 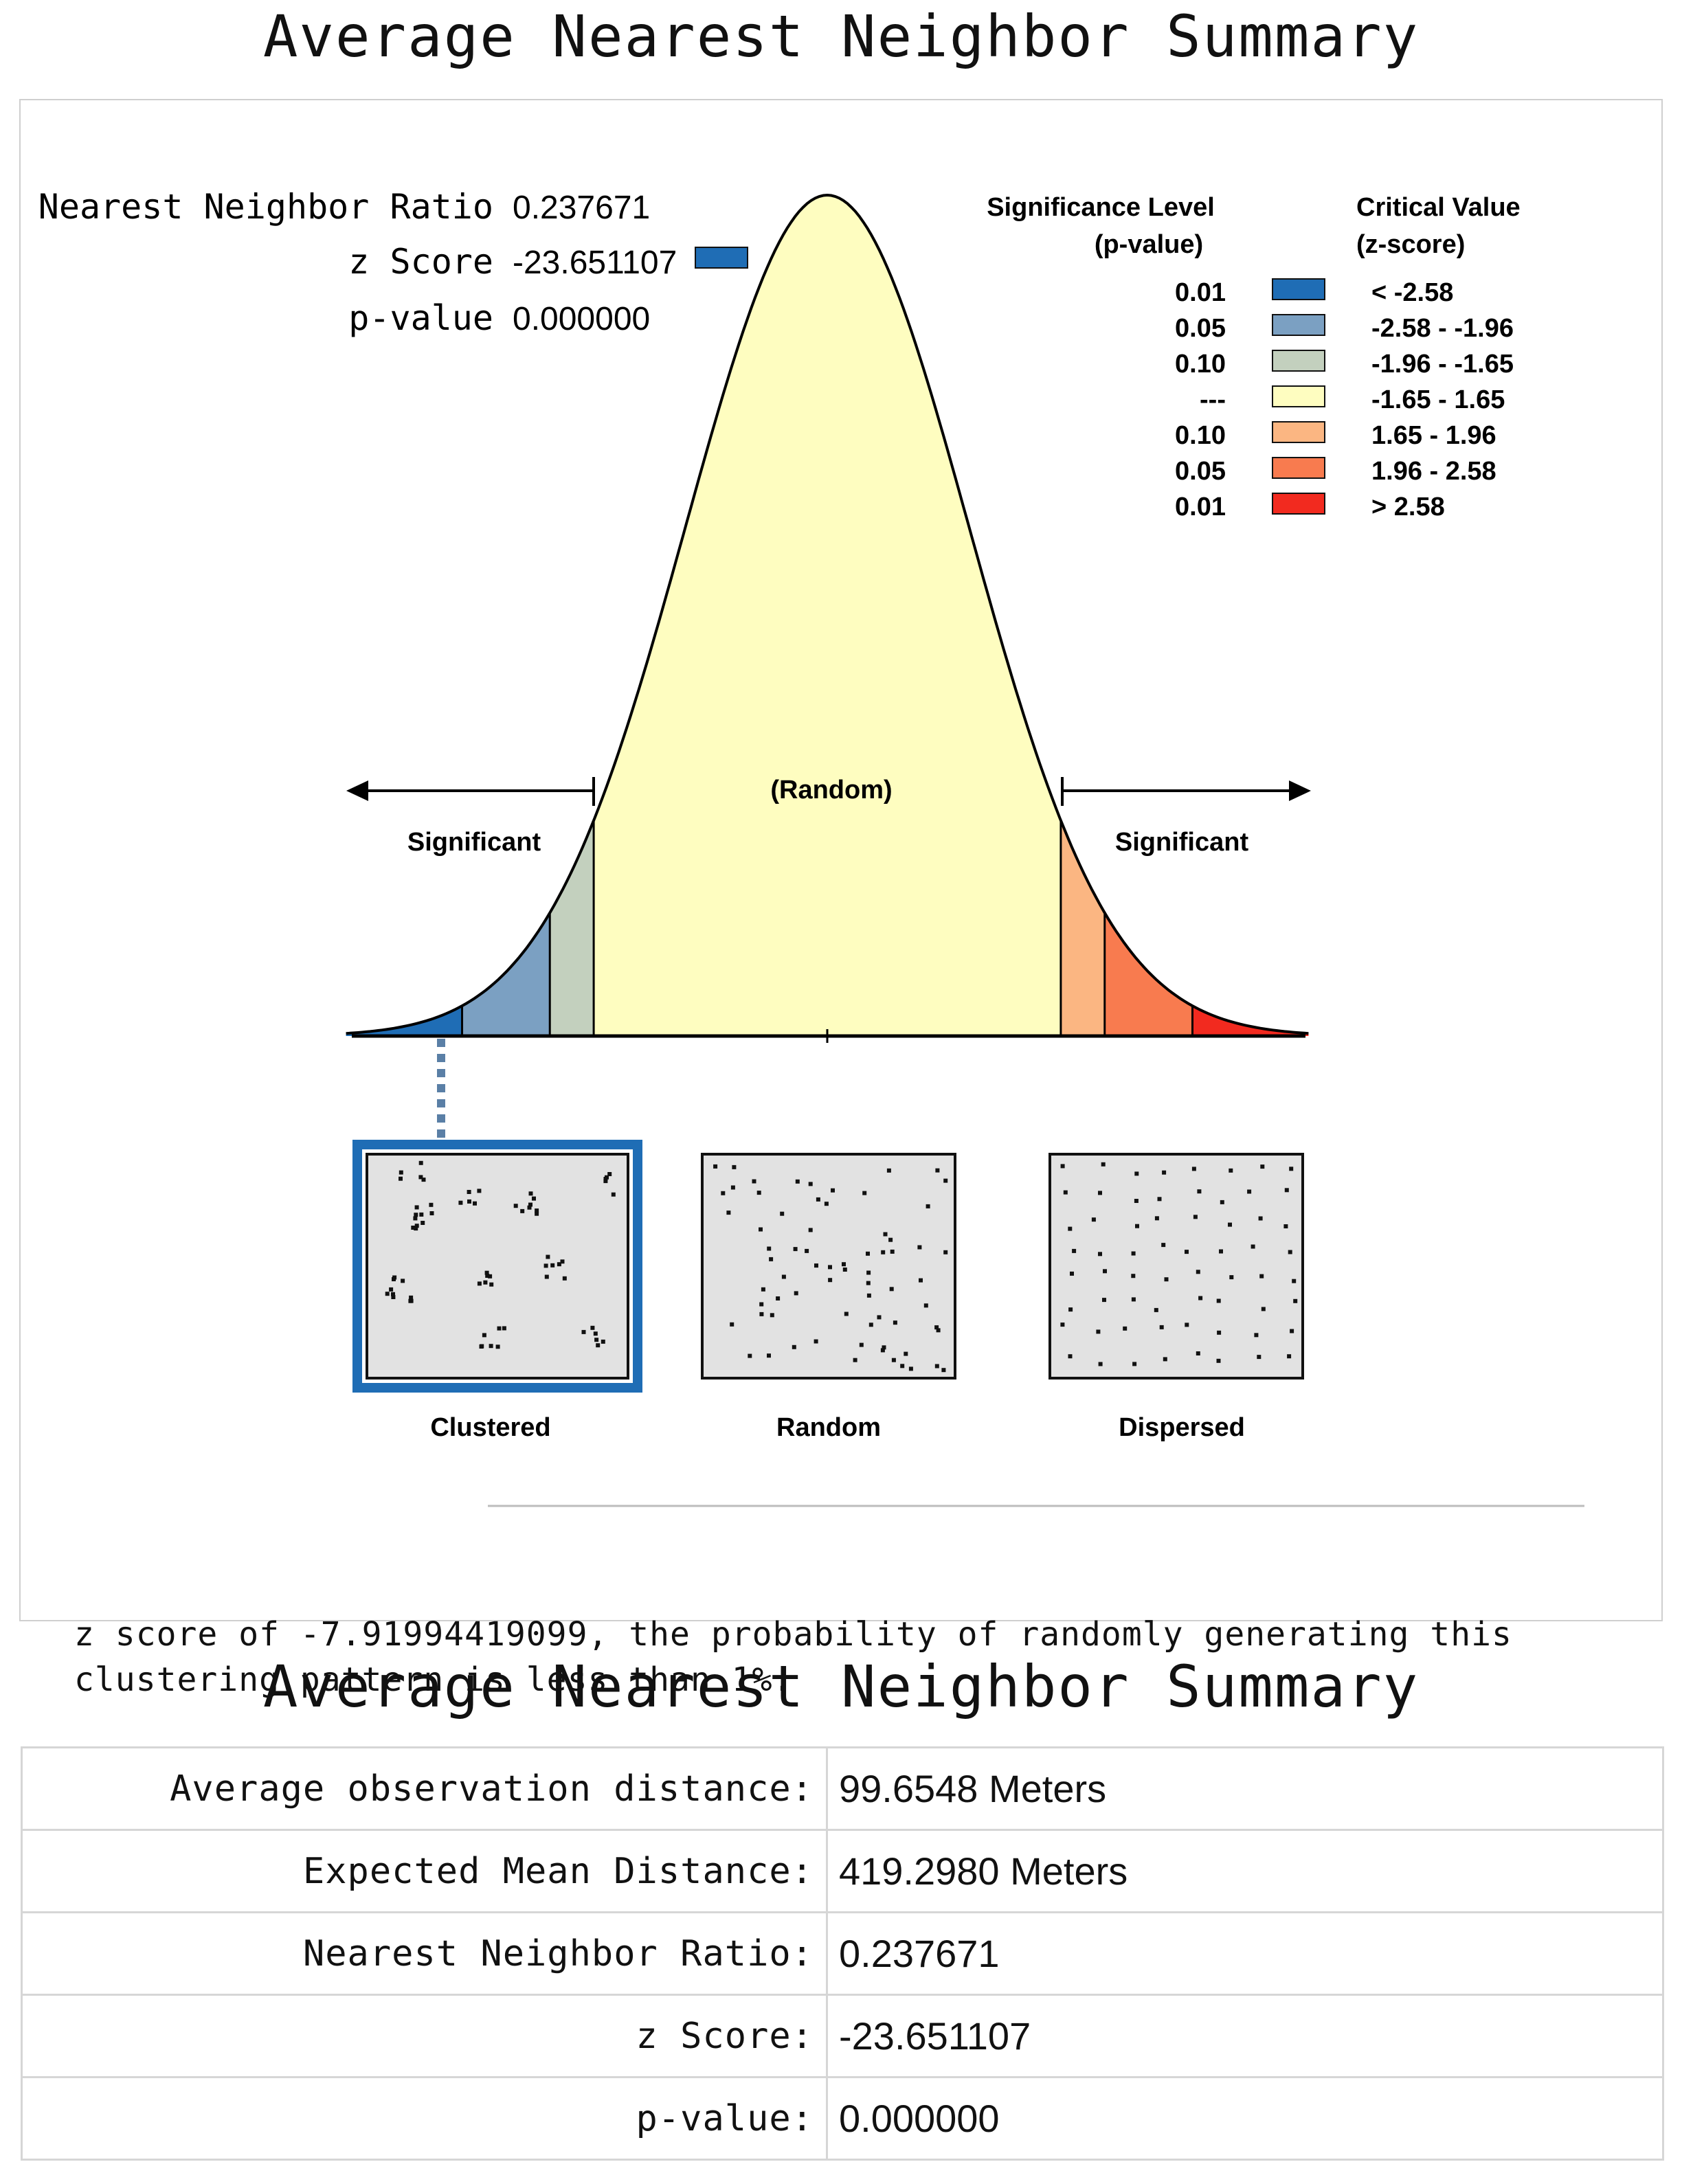 I want to click on table-row-label: p-value:, so click(x=424, y=2118).